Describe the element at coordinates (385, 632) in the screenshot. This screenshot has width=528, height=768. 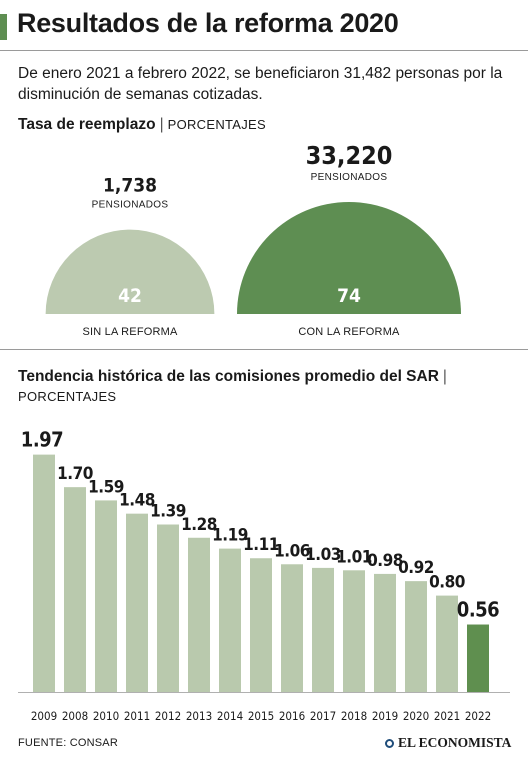
I see `bar-2019` at that location.